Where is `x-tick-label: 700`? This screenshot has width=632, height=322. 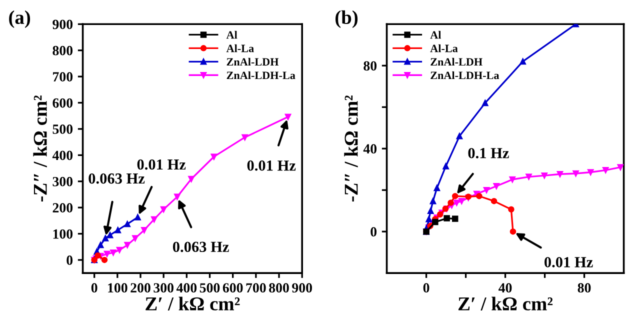
x-tick-label: 700 is located at coordinates (256, 288).